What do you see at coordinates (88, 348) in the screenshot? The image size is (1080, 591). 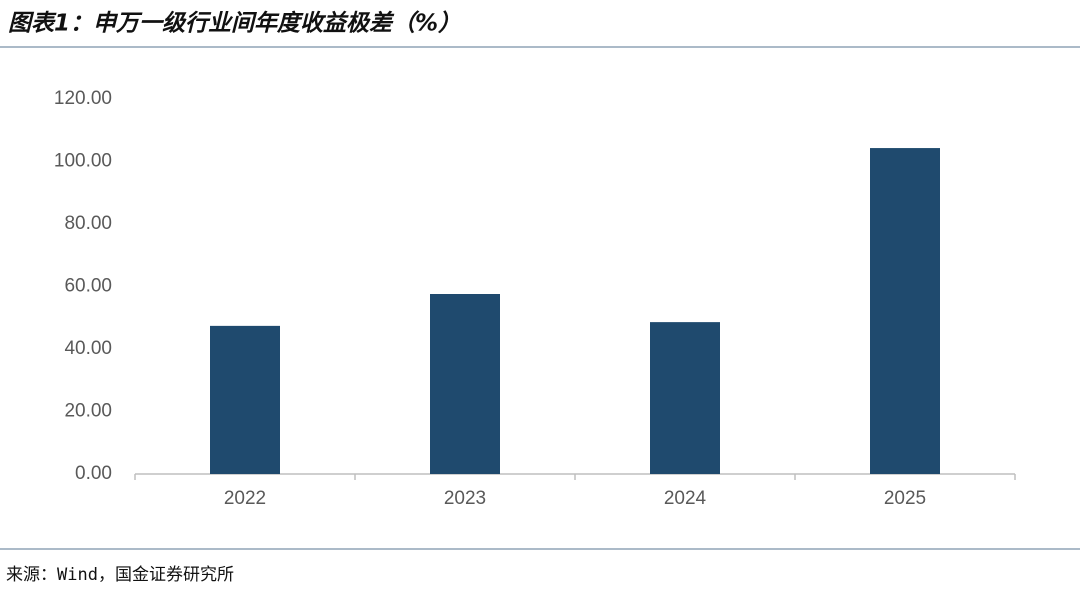 I see `y-tick-label: 40.00` at bounding box center [88, 348].